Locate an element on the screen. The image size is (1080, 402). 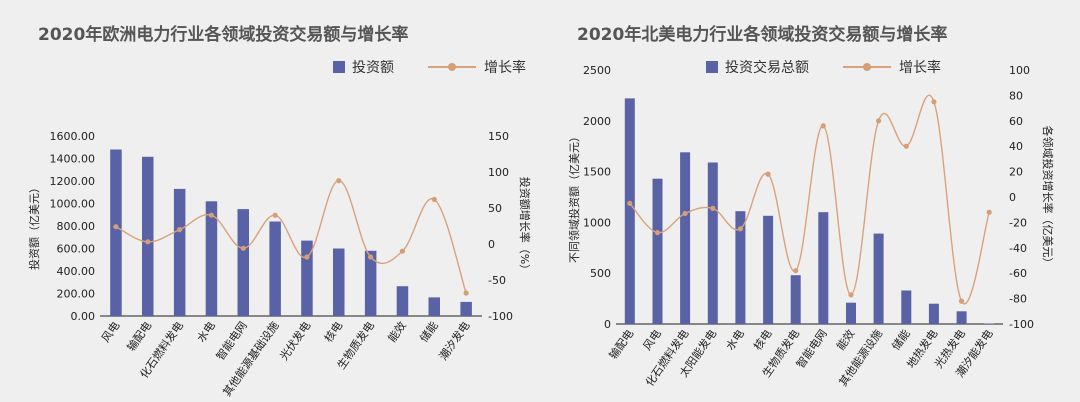
left-y-ticks: 0 500 1000 1500 2000 2500 is located at coordinates (597, 197).